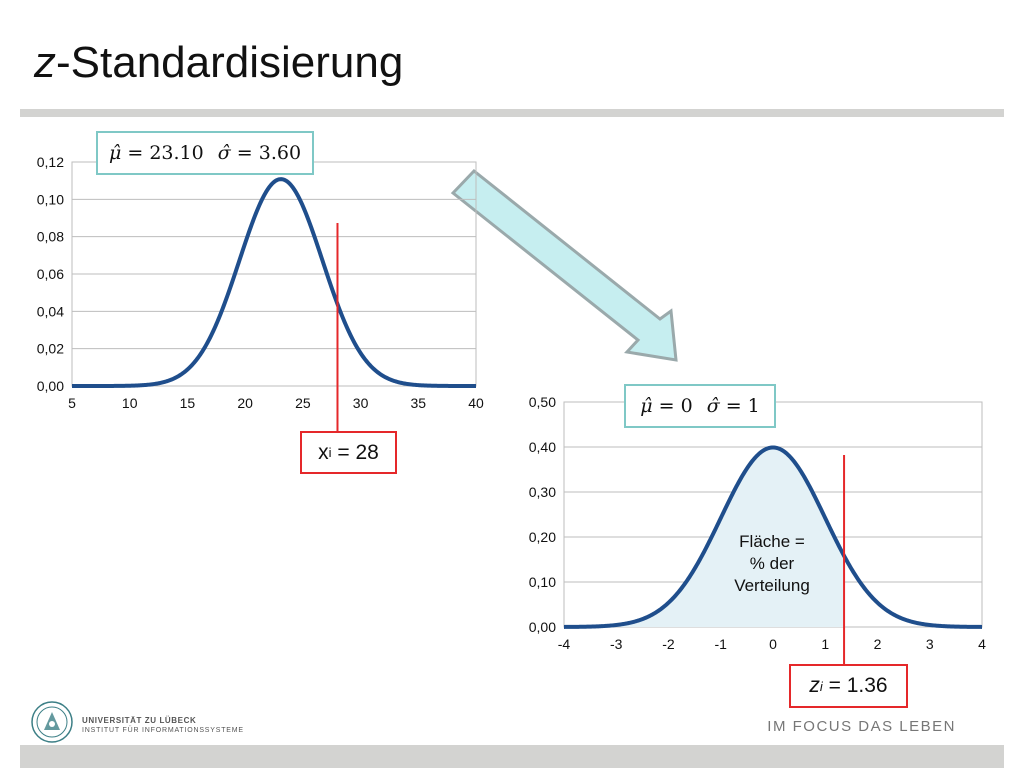  What do you see at coordinates (675, 406) in the screenshot?
I see `mu-value: = 0` at bounding box center [675, 406].